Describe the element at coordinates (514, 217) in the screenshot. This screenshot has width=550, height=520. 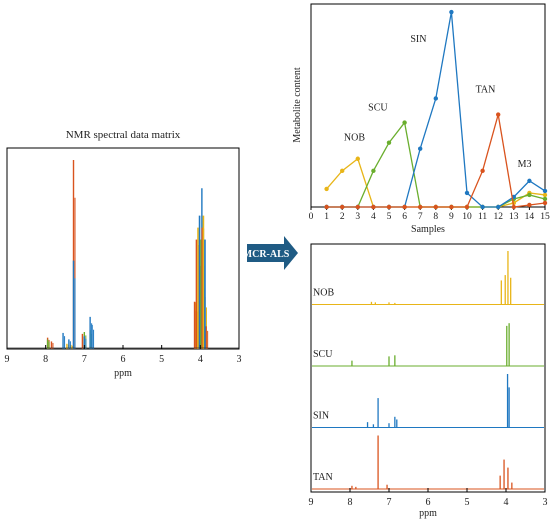
I see `profile-x-tick-label: 13` at that location.